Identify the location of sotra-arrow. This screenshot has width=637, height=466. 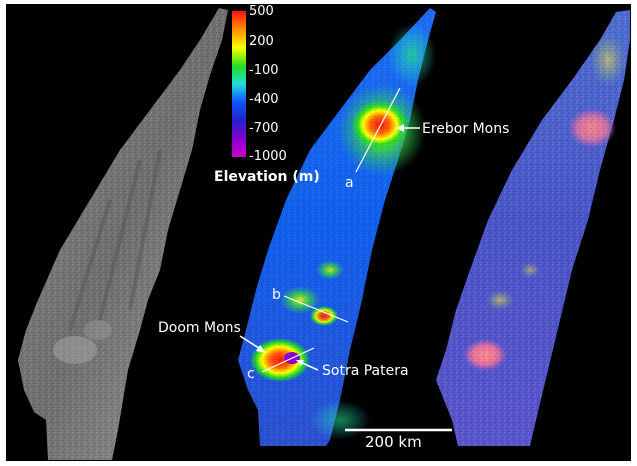
(309, 366).